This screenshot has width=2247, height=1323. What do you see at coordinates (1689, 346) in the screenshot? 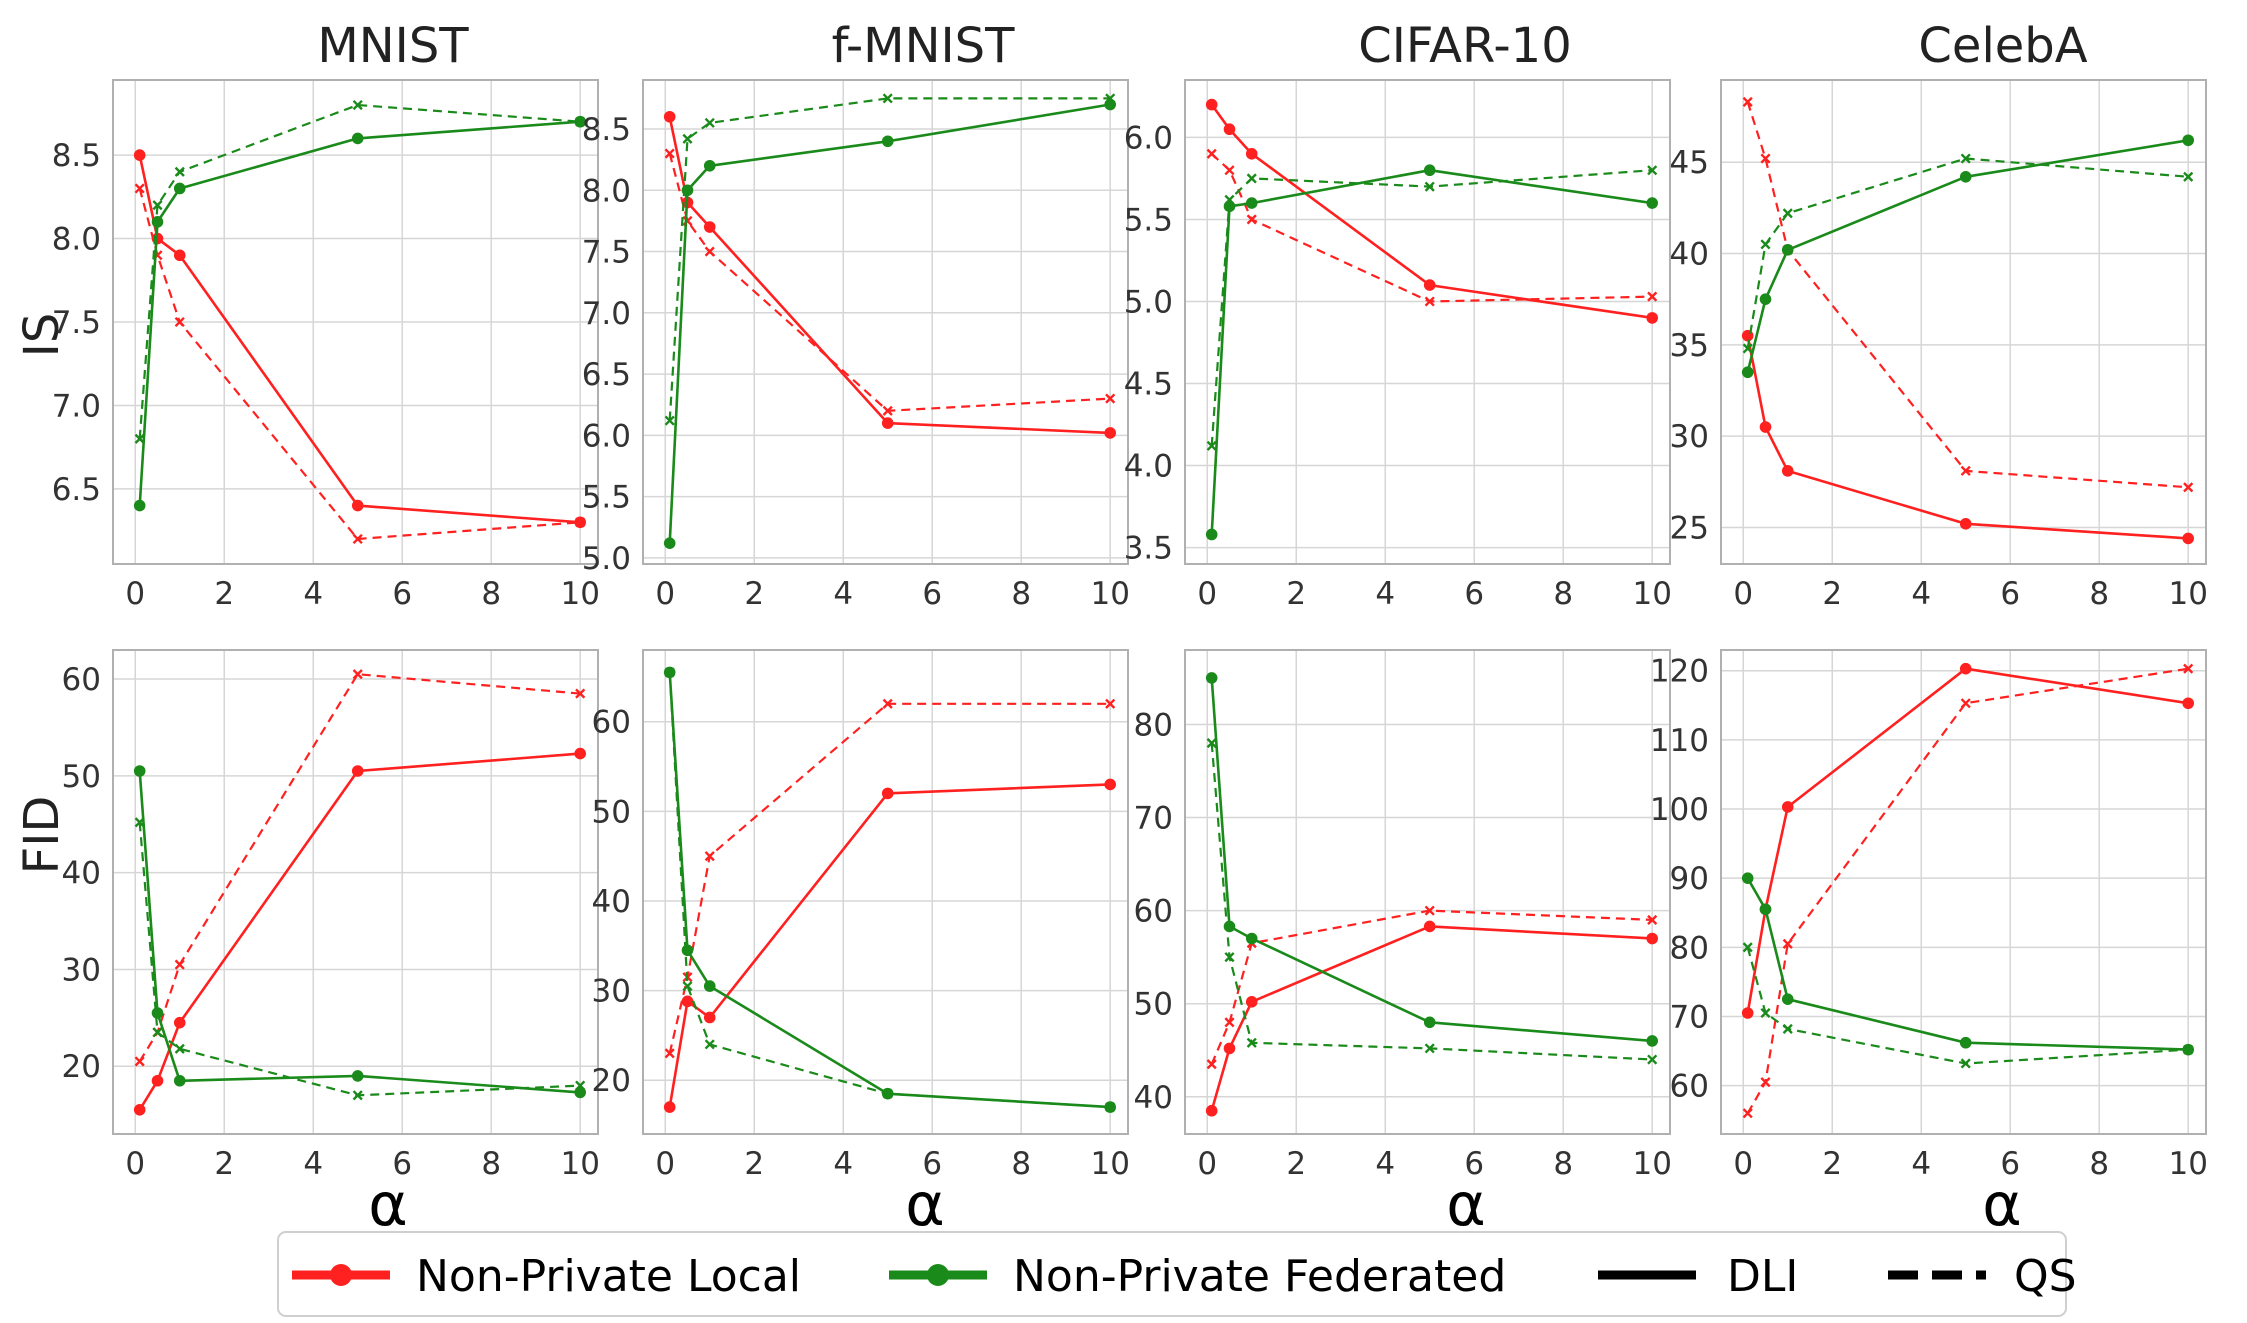
I see `y-tick-label: 35` at bounding box center [1689, 346].